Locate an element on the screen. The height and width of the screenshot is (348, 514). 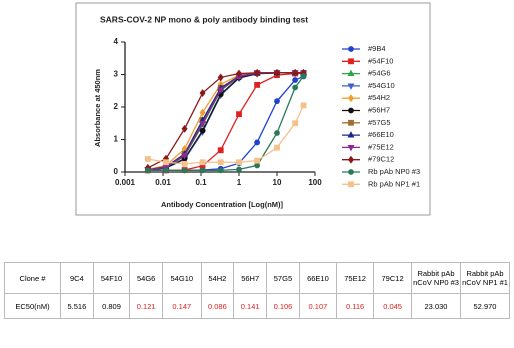
value-cell: 0.106 is located at coordinates (283, 306).